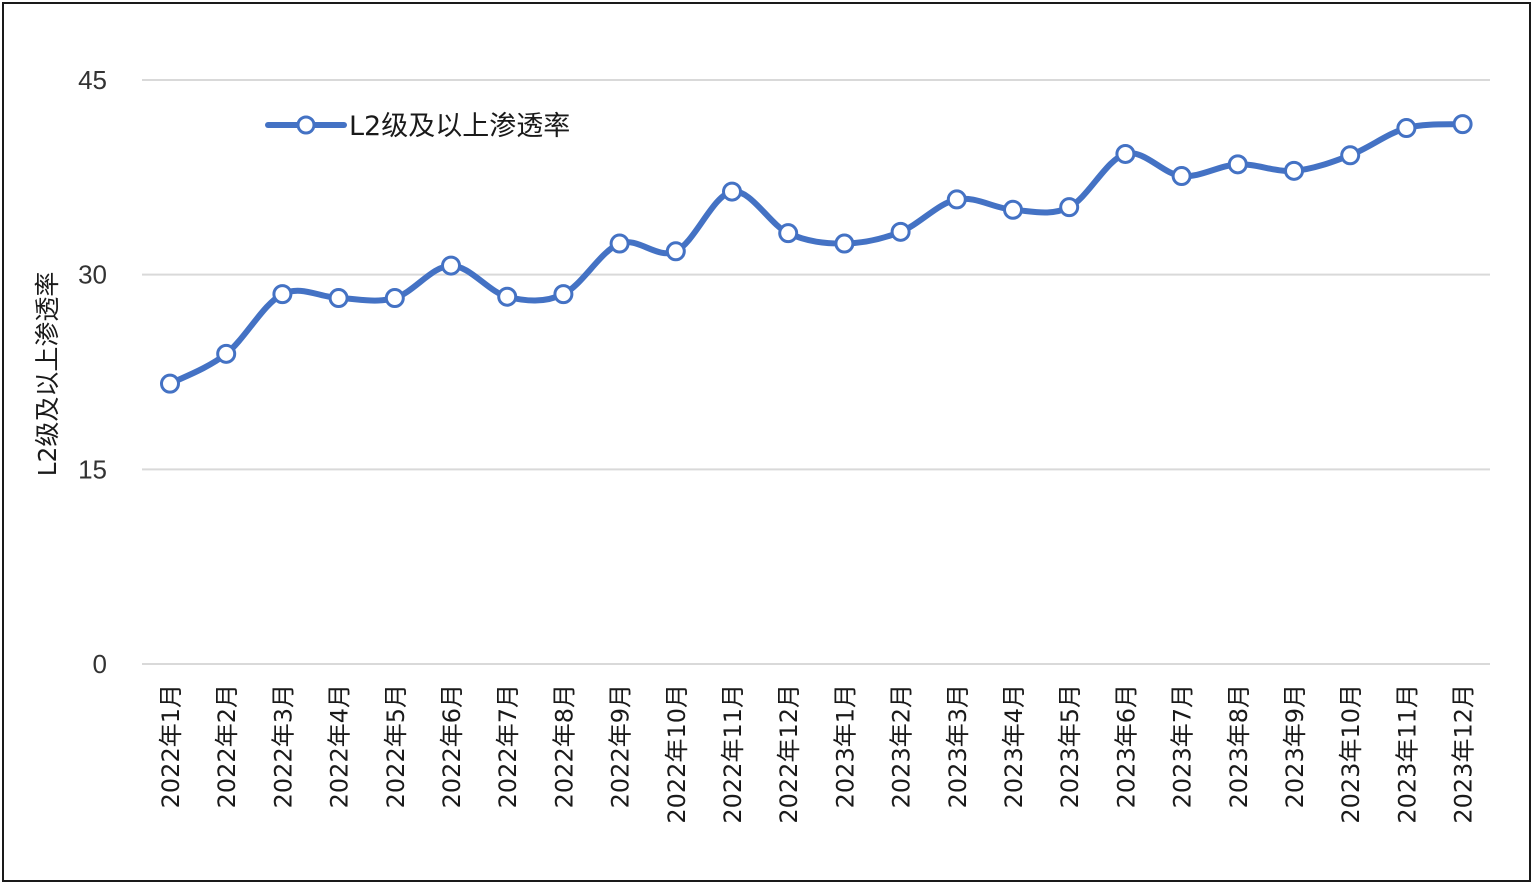  What do you see at coordinates (1295, 746) in the screenshot?
I see `x-tick-label: 2023年9月` at bounding box center [1295, 746].